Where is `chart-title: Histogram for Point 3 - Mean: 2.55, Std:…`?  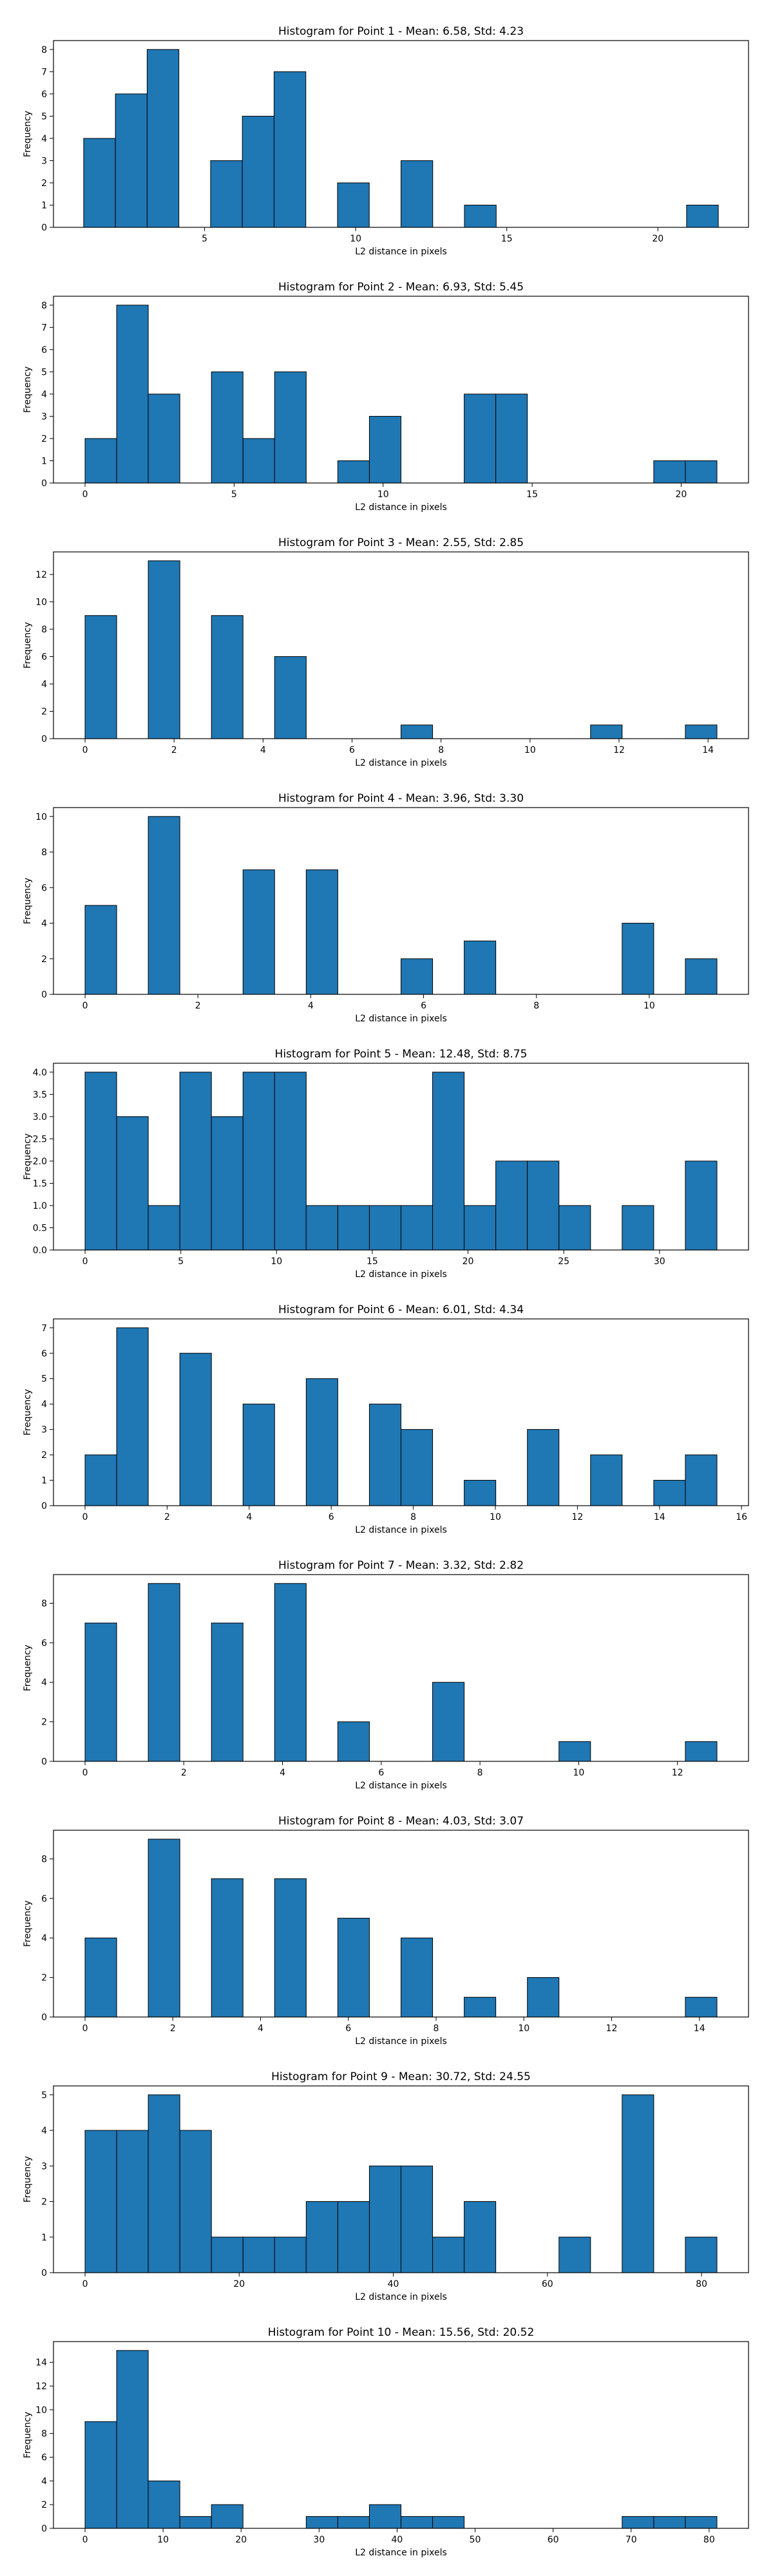
chart-title: Histogram for Point 3 - Mean: 2.55, Std:… is located at coordinates (401, 542).